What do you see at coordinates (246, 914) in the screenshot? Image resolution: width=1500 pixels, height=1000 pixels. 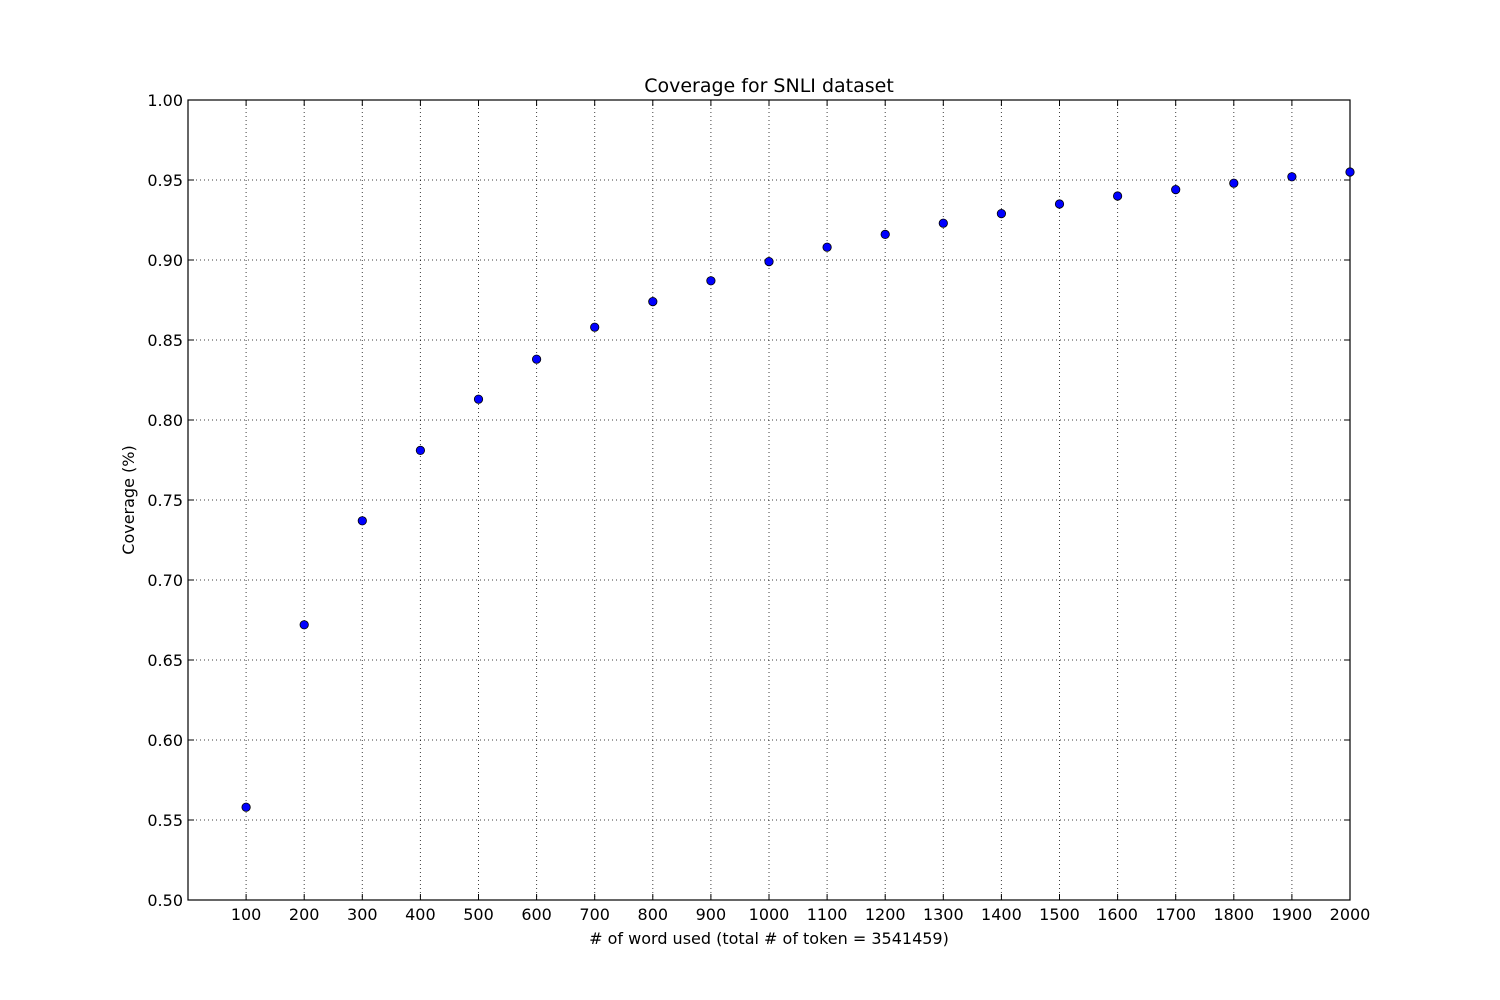 I see `x-tick-label: 100` at bounding box center [246, 914].